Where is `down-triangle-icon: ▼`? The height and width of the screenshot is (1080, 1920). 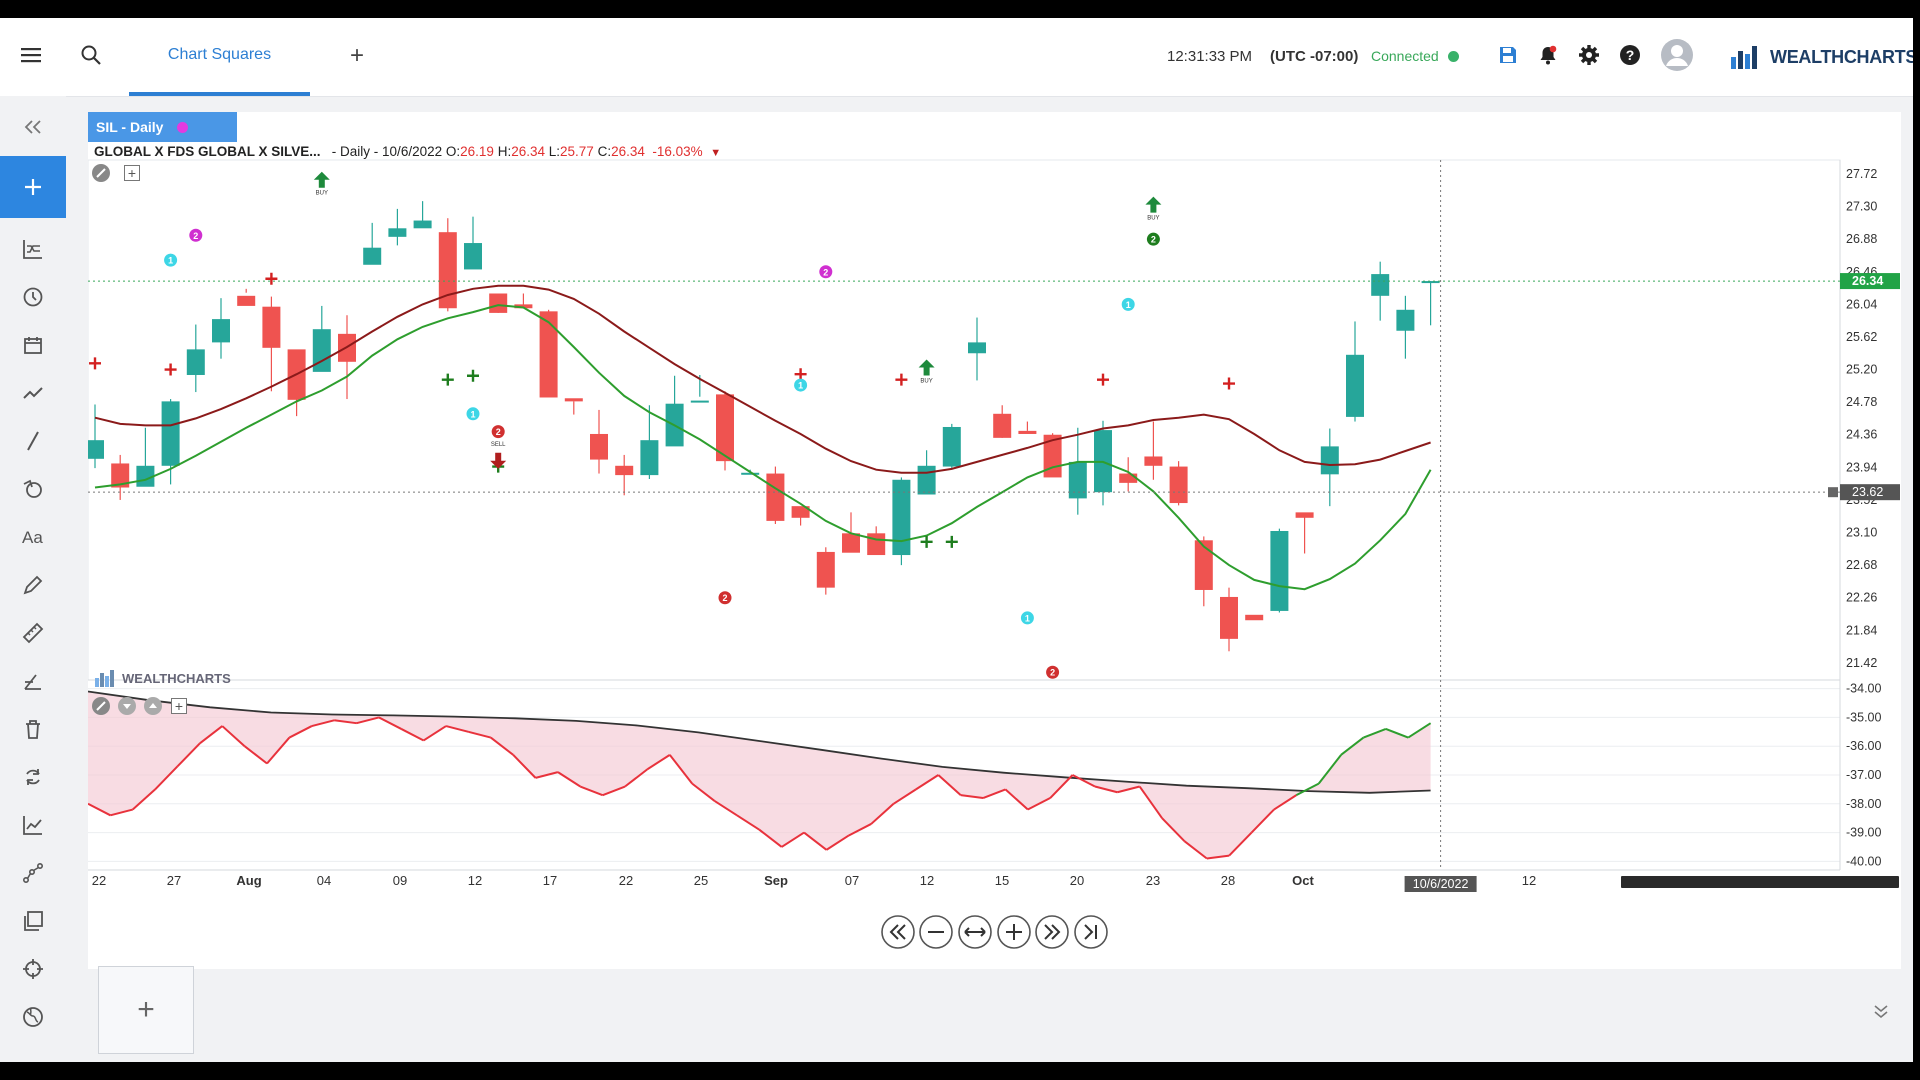
down-triangle-icon: ▼ is located at coordinates (716, 153).